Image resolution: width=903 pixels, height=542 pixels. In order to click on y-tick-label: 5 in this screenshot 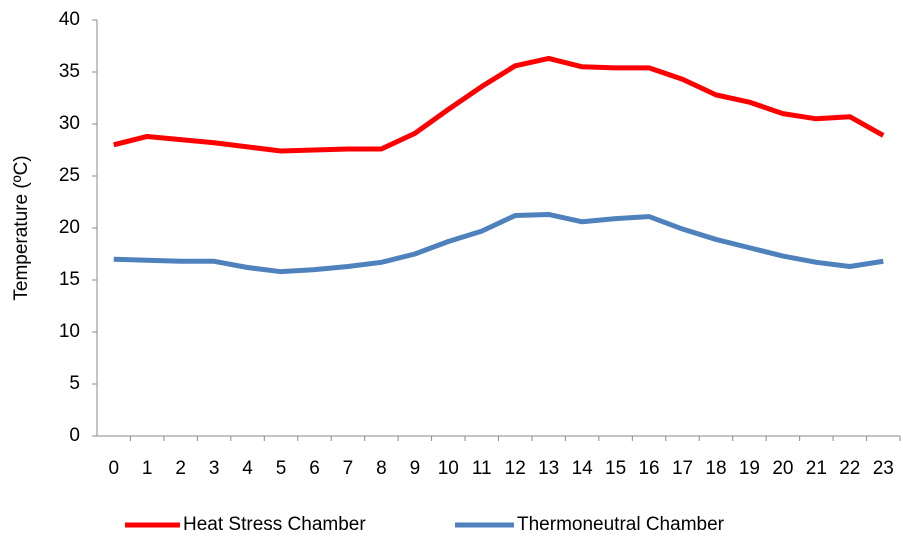, I will do `click(74, 383)`.